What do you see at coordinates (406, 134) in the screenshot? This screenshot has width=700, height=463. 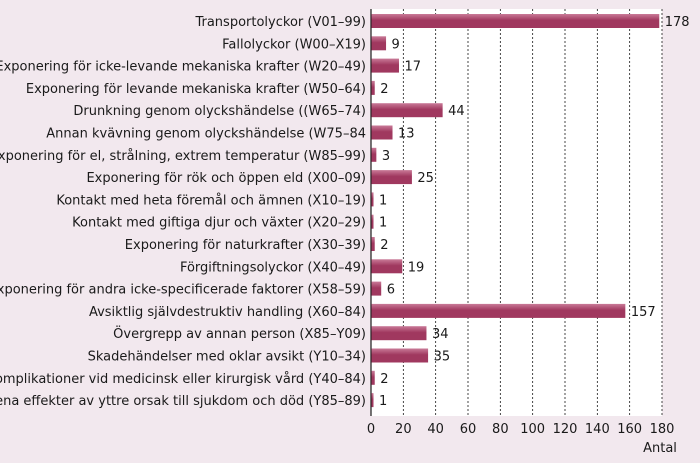 I see `value-label: 13` at bounding box center [406, 134].